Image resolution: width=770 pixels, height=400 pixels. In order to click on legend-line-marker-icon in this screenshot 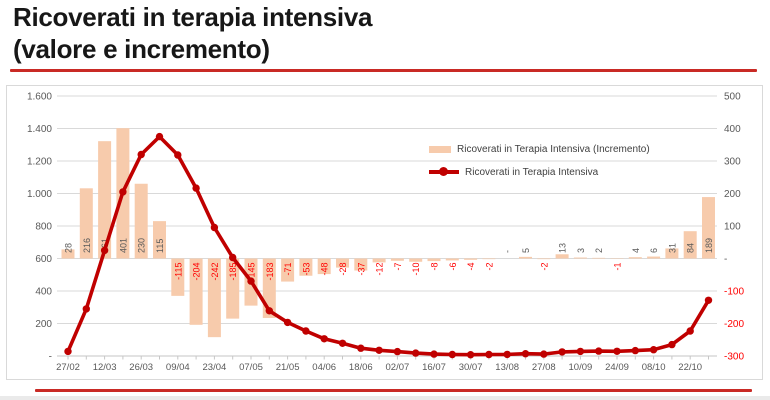, I will do `click(443, 172)`.